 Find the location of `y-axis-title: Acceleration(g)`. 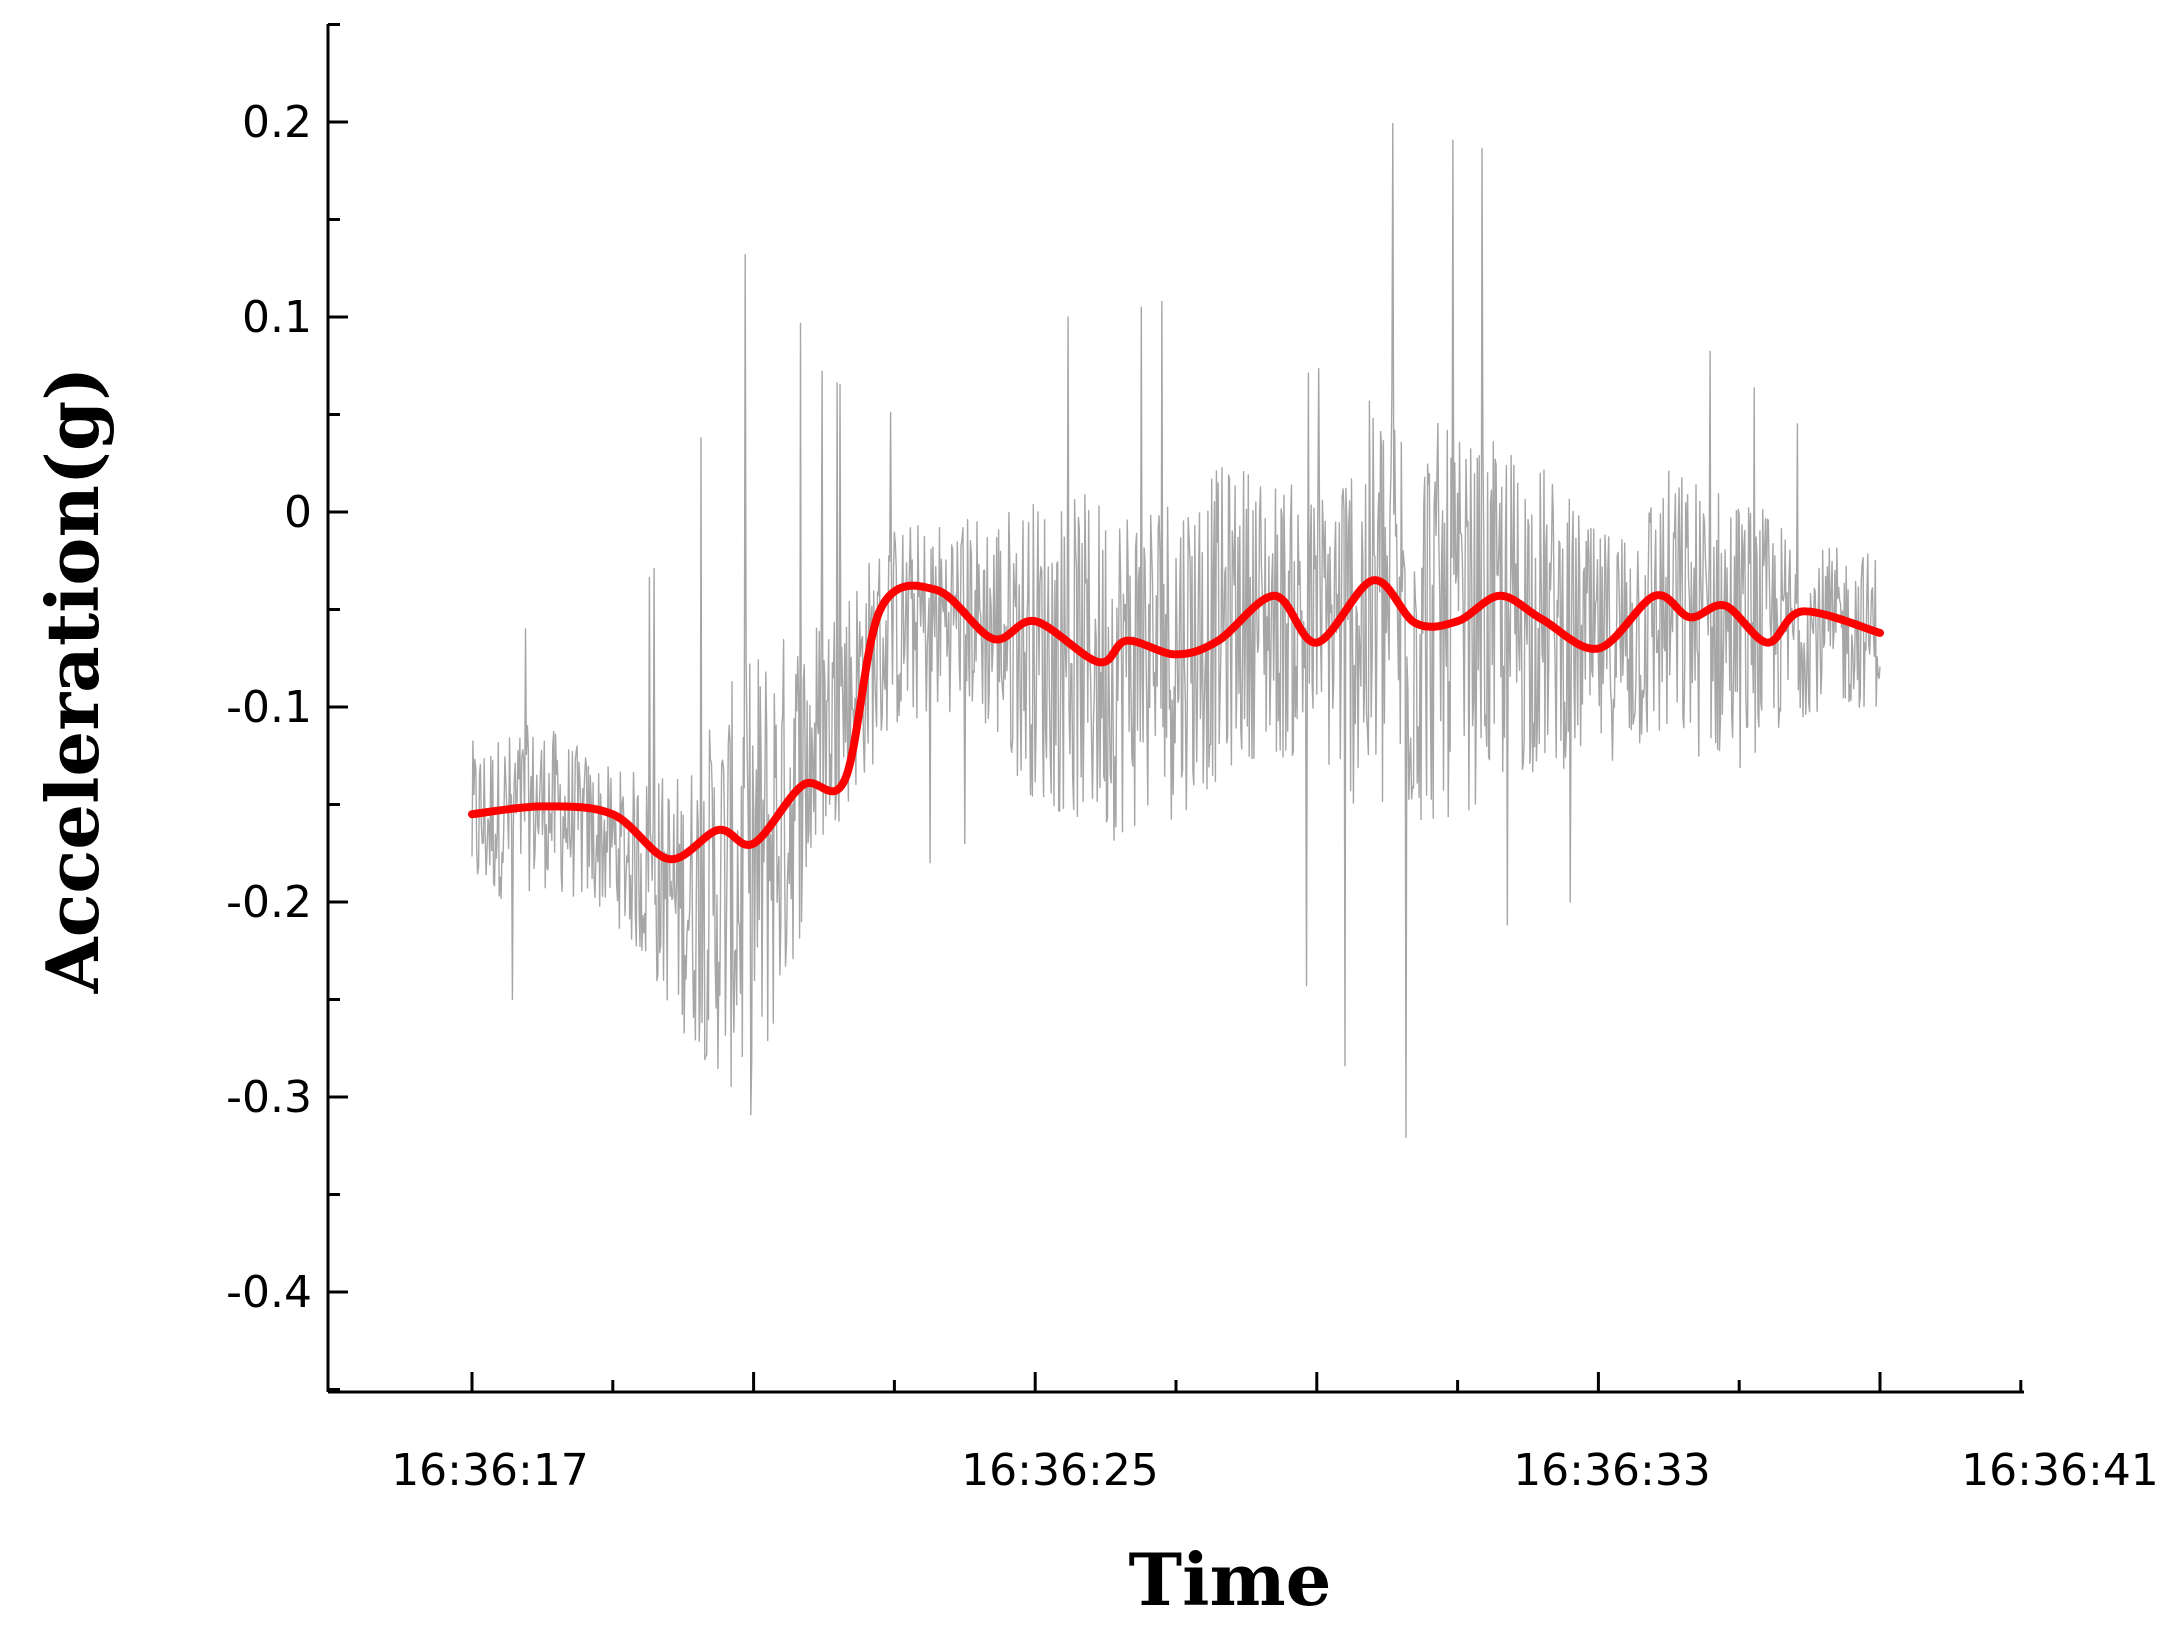

y-axis-title: Acceleration(g) is located at coordinates (72, 681).